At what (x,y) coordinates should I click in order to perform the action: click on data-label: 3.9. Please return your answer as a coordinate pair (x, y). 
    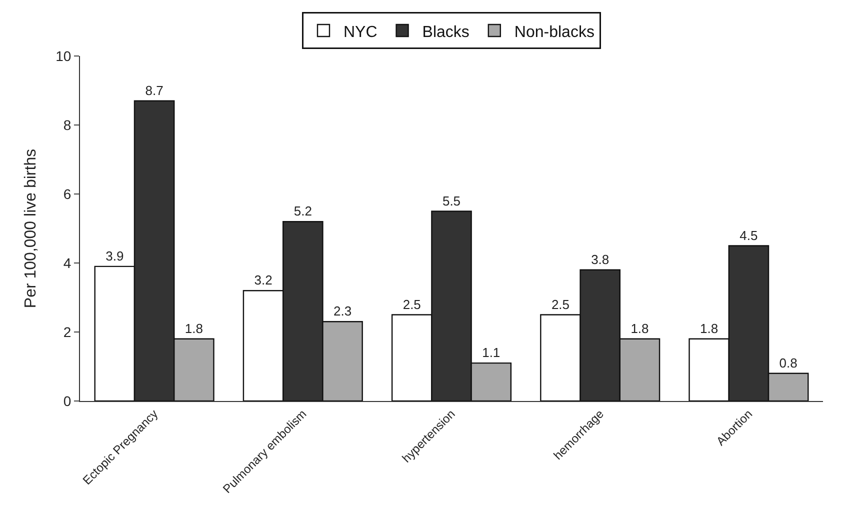
    Looking at the image, I should click on (115, 256).